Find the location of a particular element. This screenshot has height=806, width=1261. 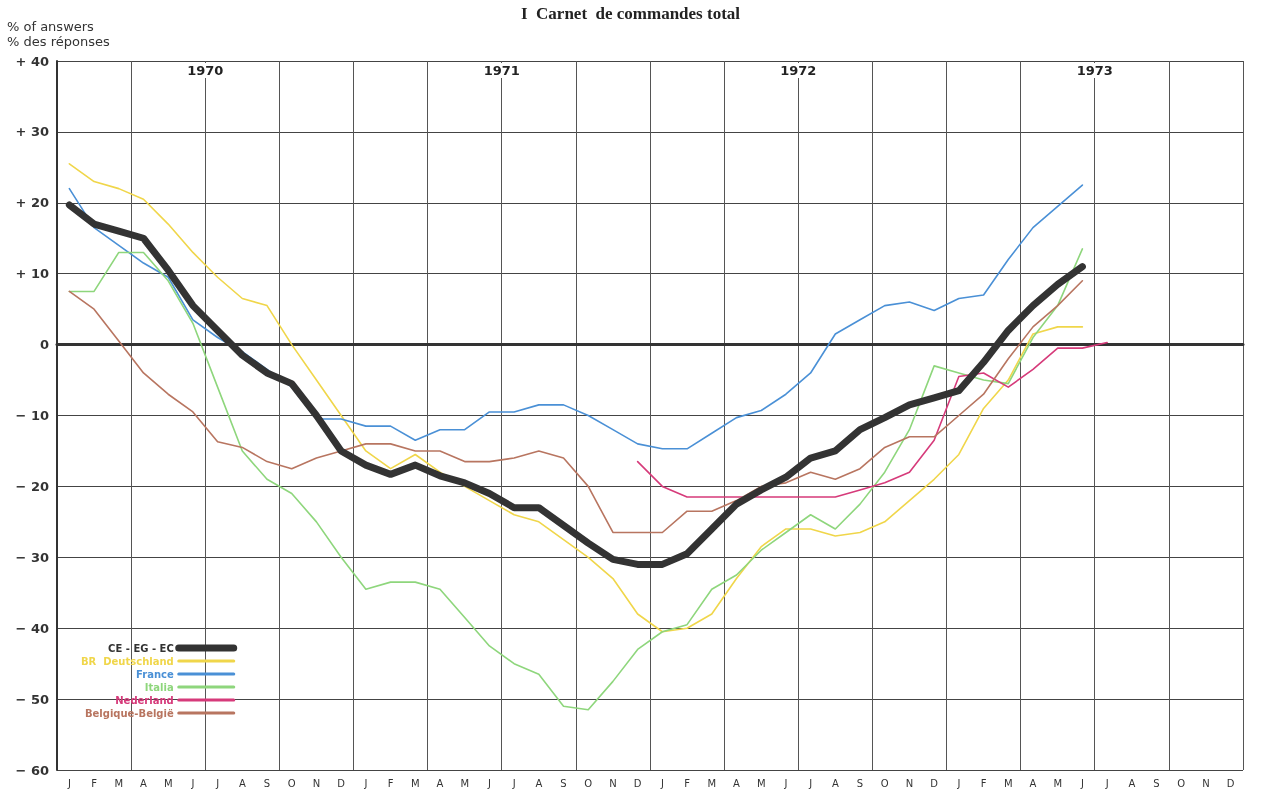

y-tick-label: + 40 is located at coordinates (32, 61).